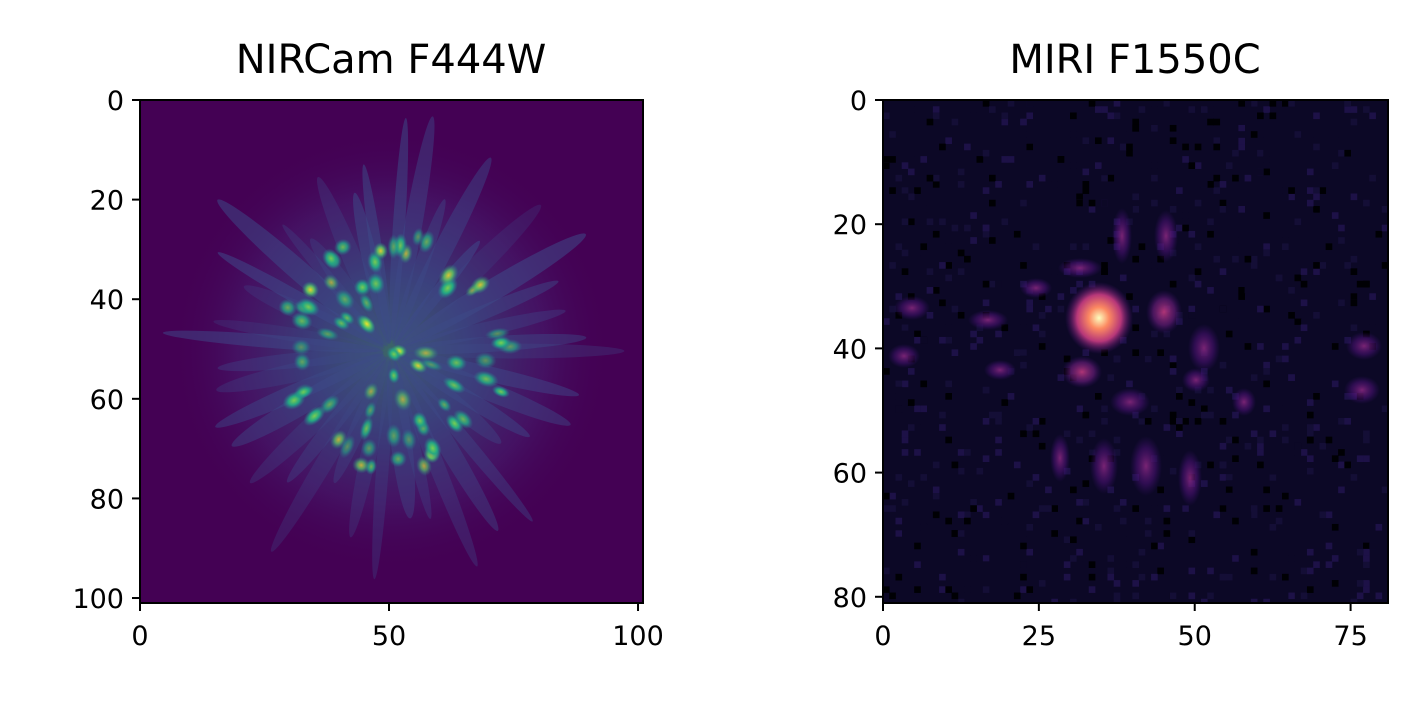  What do you see at coordinates (1099, 318) in the screenshot?
I see `psf-core` at bounding box center [1099, 318].